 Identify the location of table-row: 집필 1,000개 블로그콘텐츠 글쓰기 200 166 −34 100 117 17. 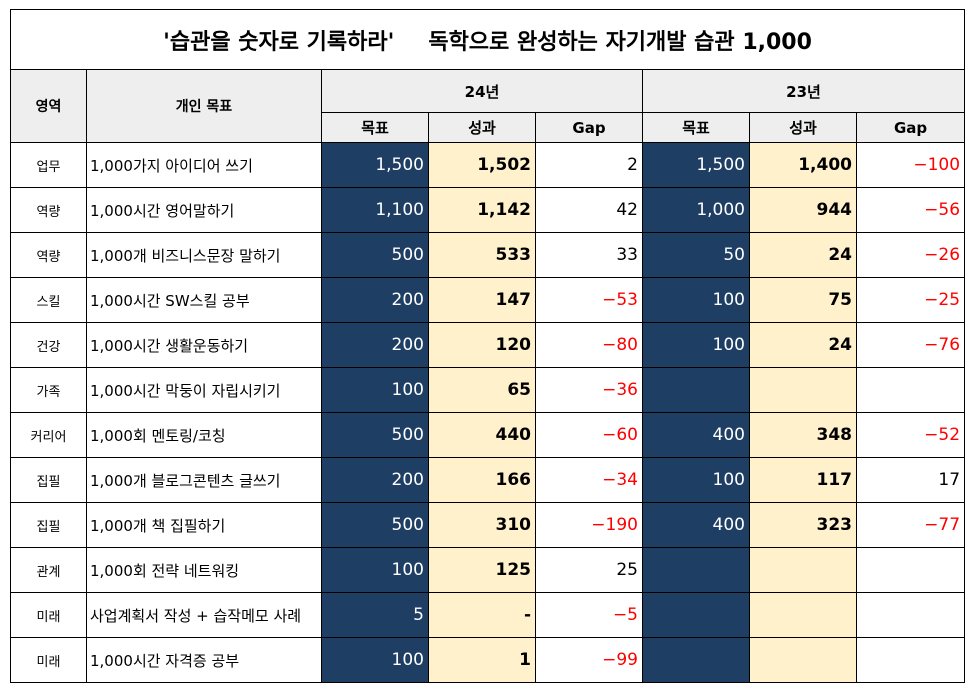
(488, 480).